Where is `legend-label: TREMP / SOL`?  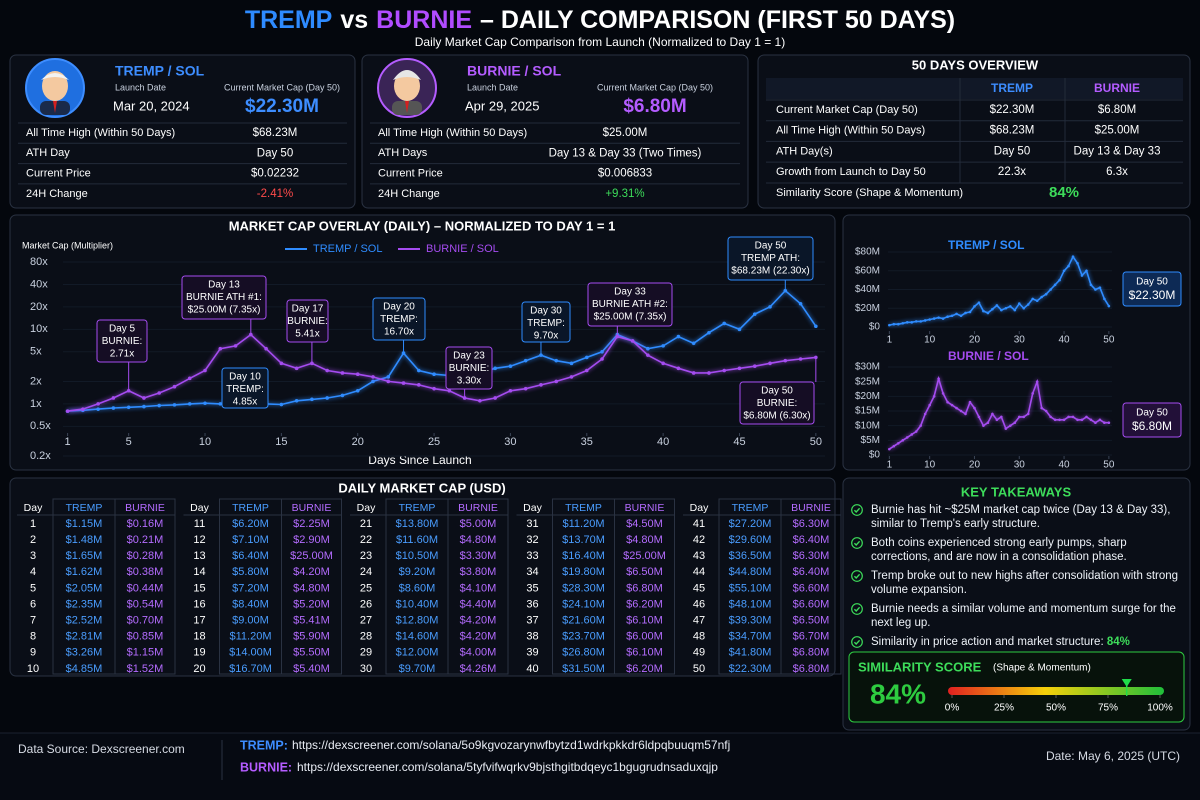
legend-label: TREMP / SOL is located at coordinates (347, 249).